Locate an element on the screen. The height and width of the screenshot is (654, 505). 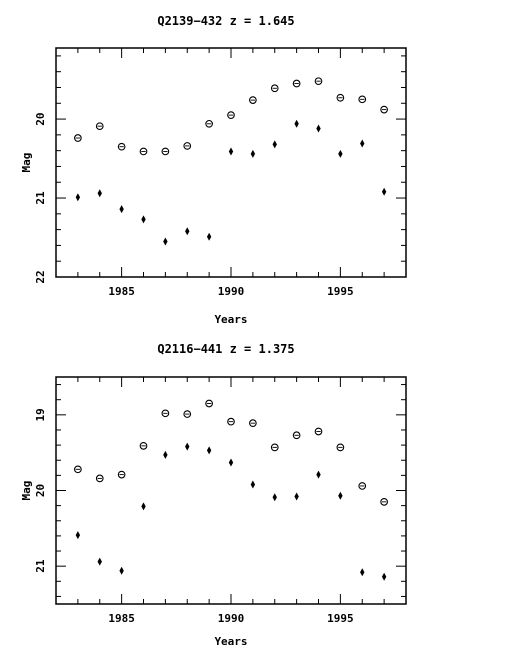
y-tick-label: 19 is located at coordinates (40, 414).